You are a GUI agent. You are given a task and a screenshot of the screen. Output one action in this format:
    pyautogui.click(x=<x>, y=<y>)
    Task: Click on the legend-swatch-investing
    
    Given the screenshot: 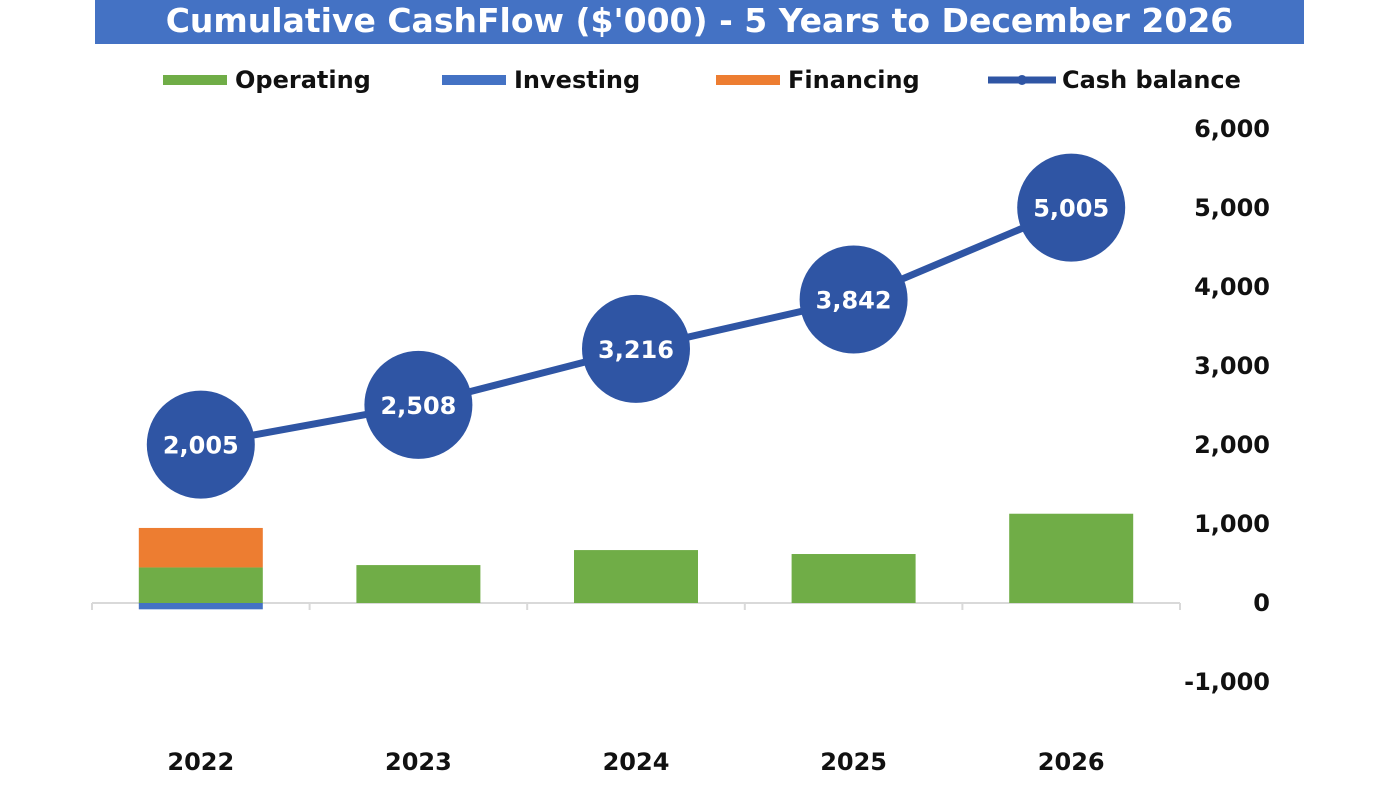 What is the action you would take?
    pyautogui.click(x=474, y=80)
    